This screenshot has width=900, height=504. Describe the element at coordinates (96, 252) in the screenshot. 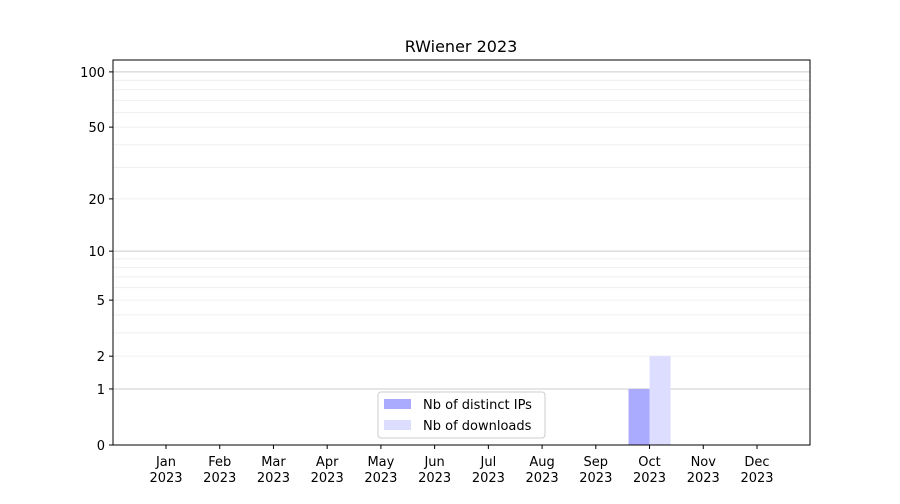

I see `y-tick-label: 10` at that location.